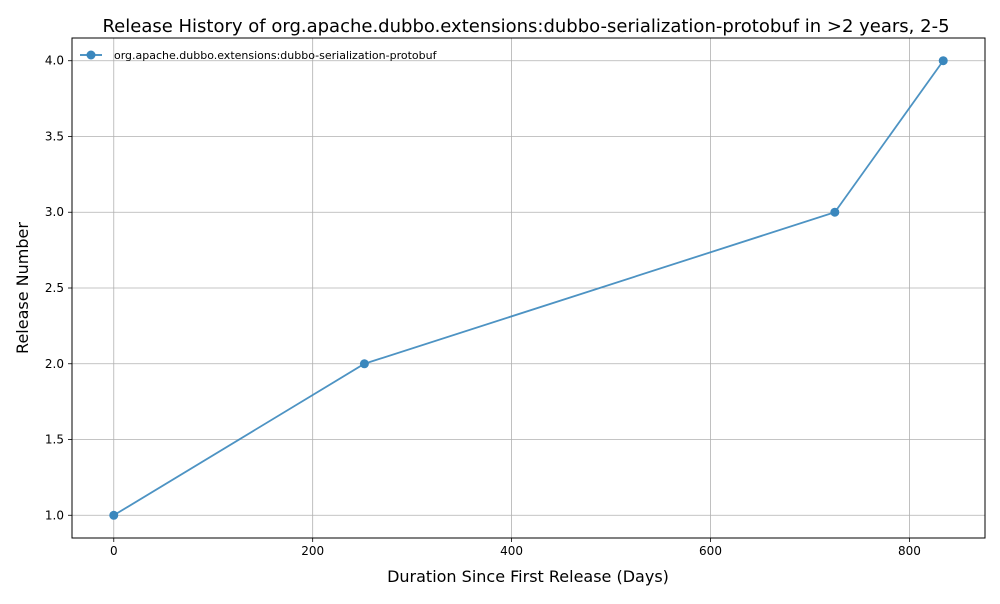  Describe the element at coordinates (114, 551) in the screenshot. I see `x-tick-label: 0` at that location.